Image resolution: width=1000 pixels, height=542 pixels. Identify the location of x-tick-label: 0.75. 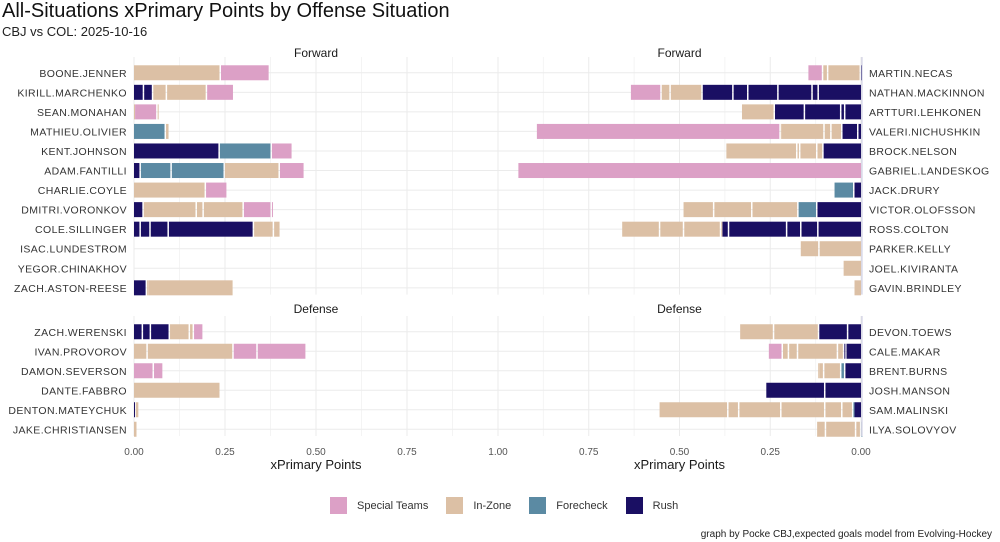
(589, 452).